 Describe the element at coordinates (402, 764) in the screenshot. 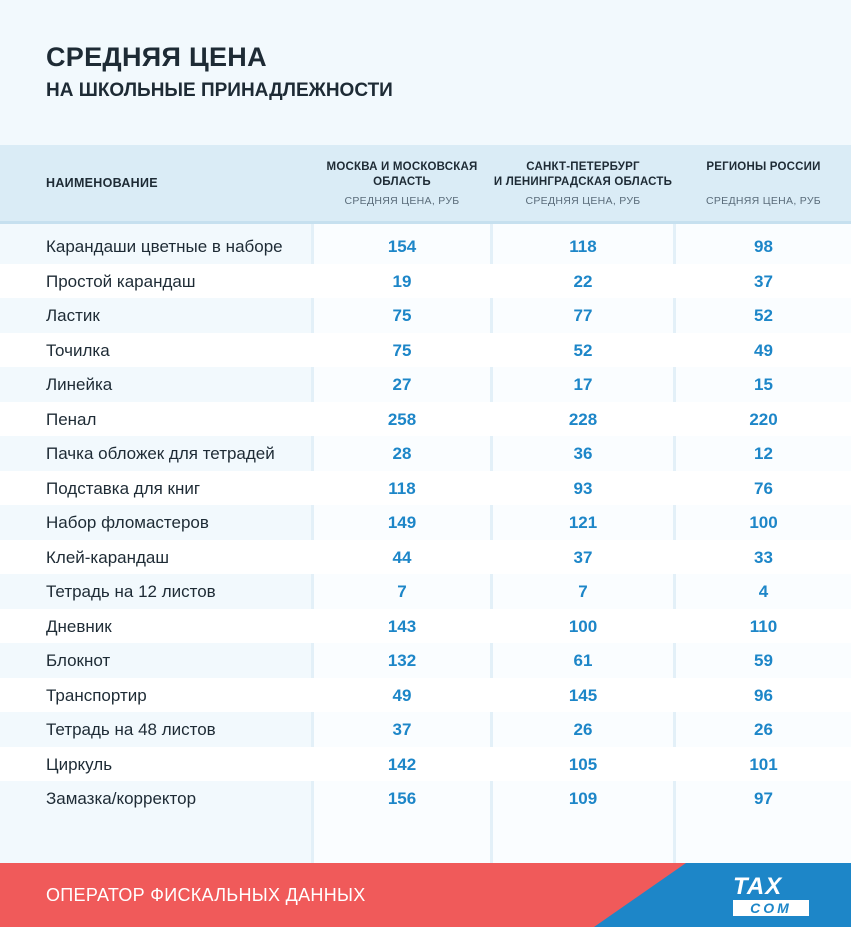

I see `price-value: 142` at that location.